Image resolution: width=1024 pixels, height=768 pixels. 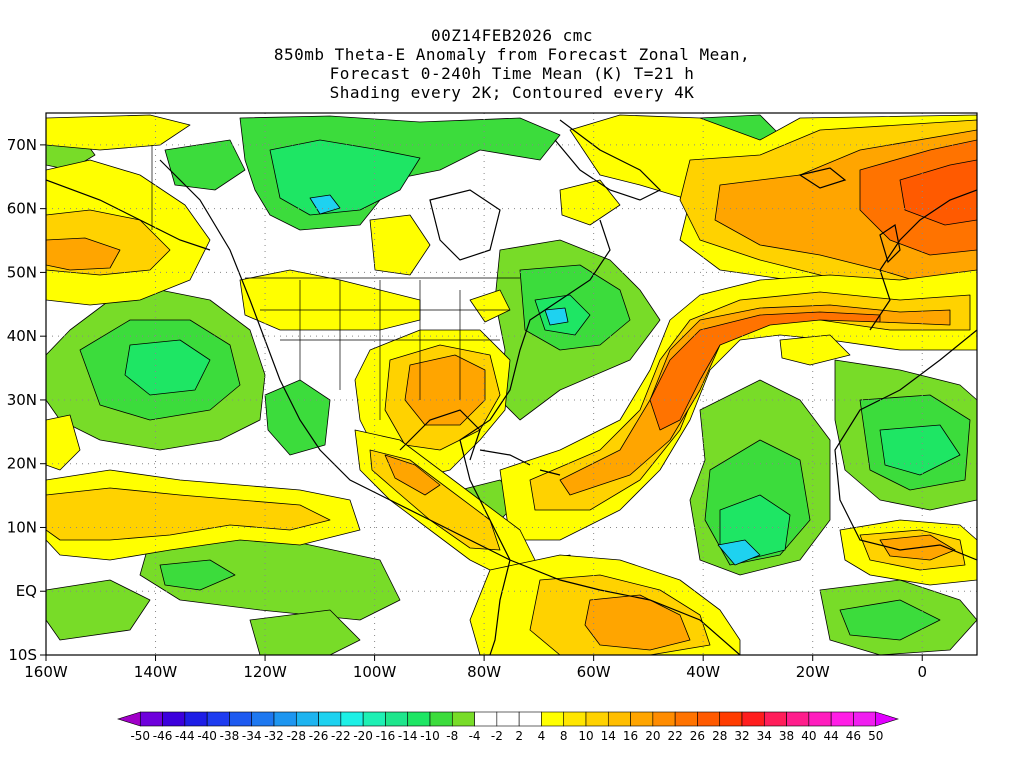 What do you see at coordinates (22, 145) in the screenshot?
I see `lat-tick-label: 70N` at bounding box center [22, 145].